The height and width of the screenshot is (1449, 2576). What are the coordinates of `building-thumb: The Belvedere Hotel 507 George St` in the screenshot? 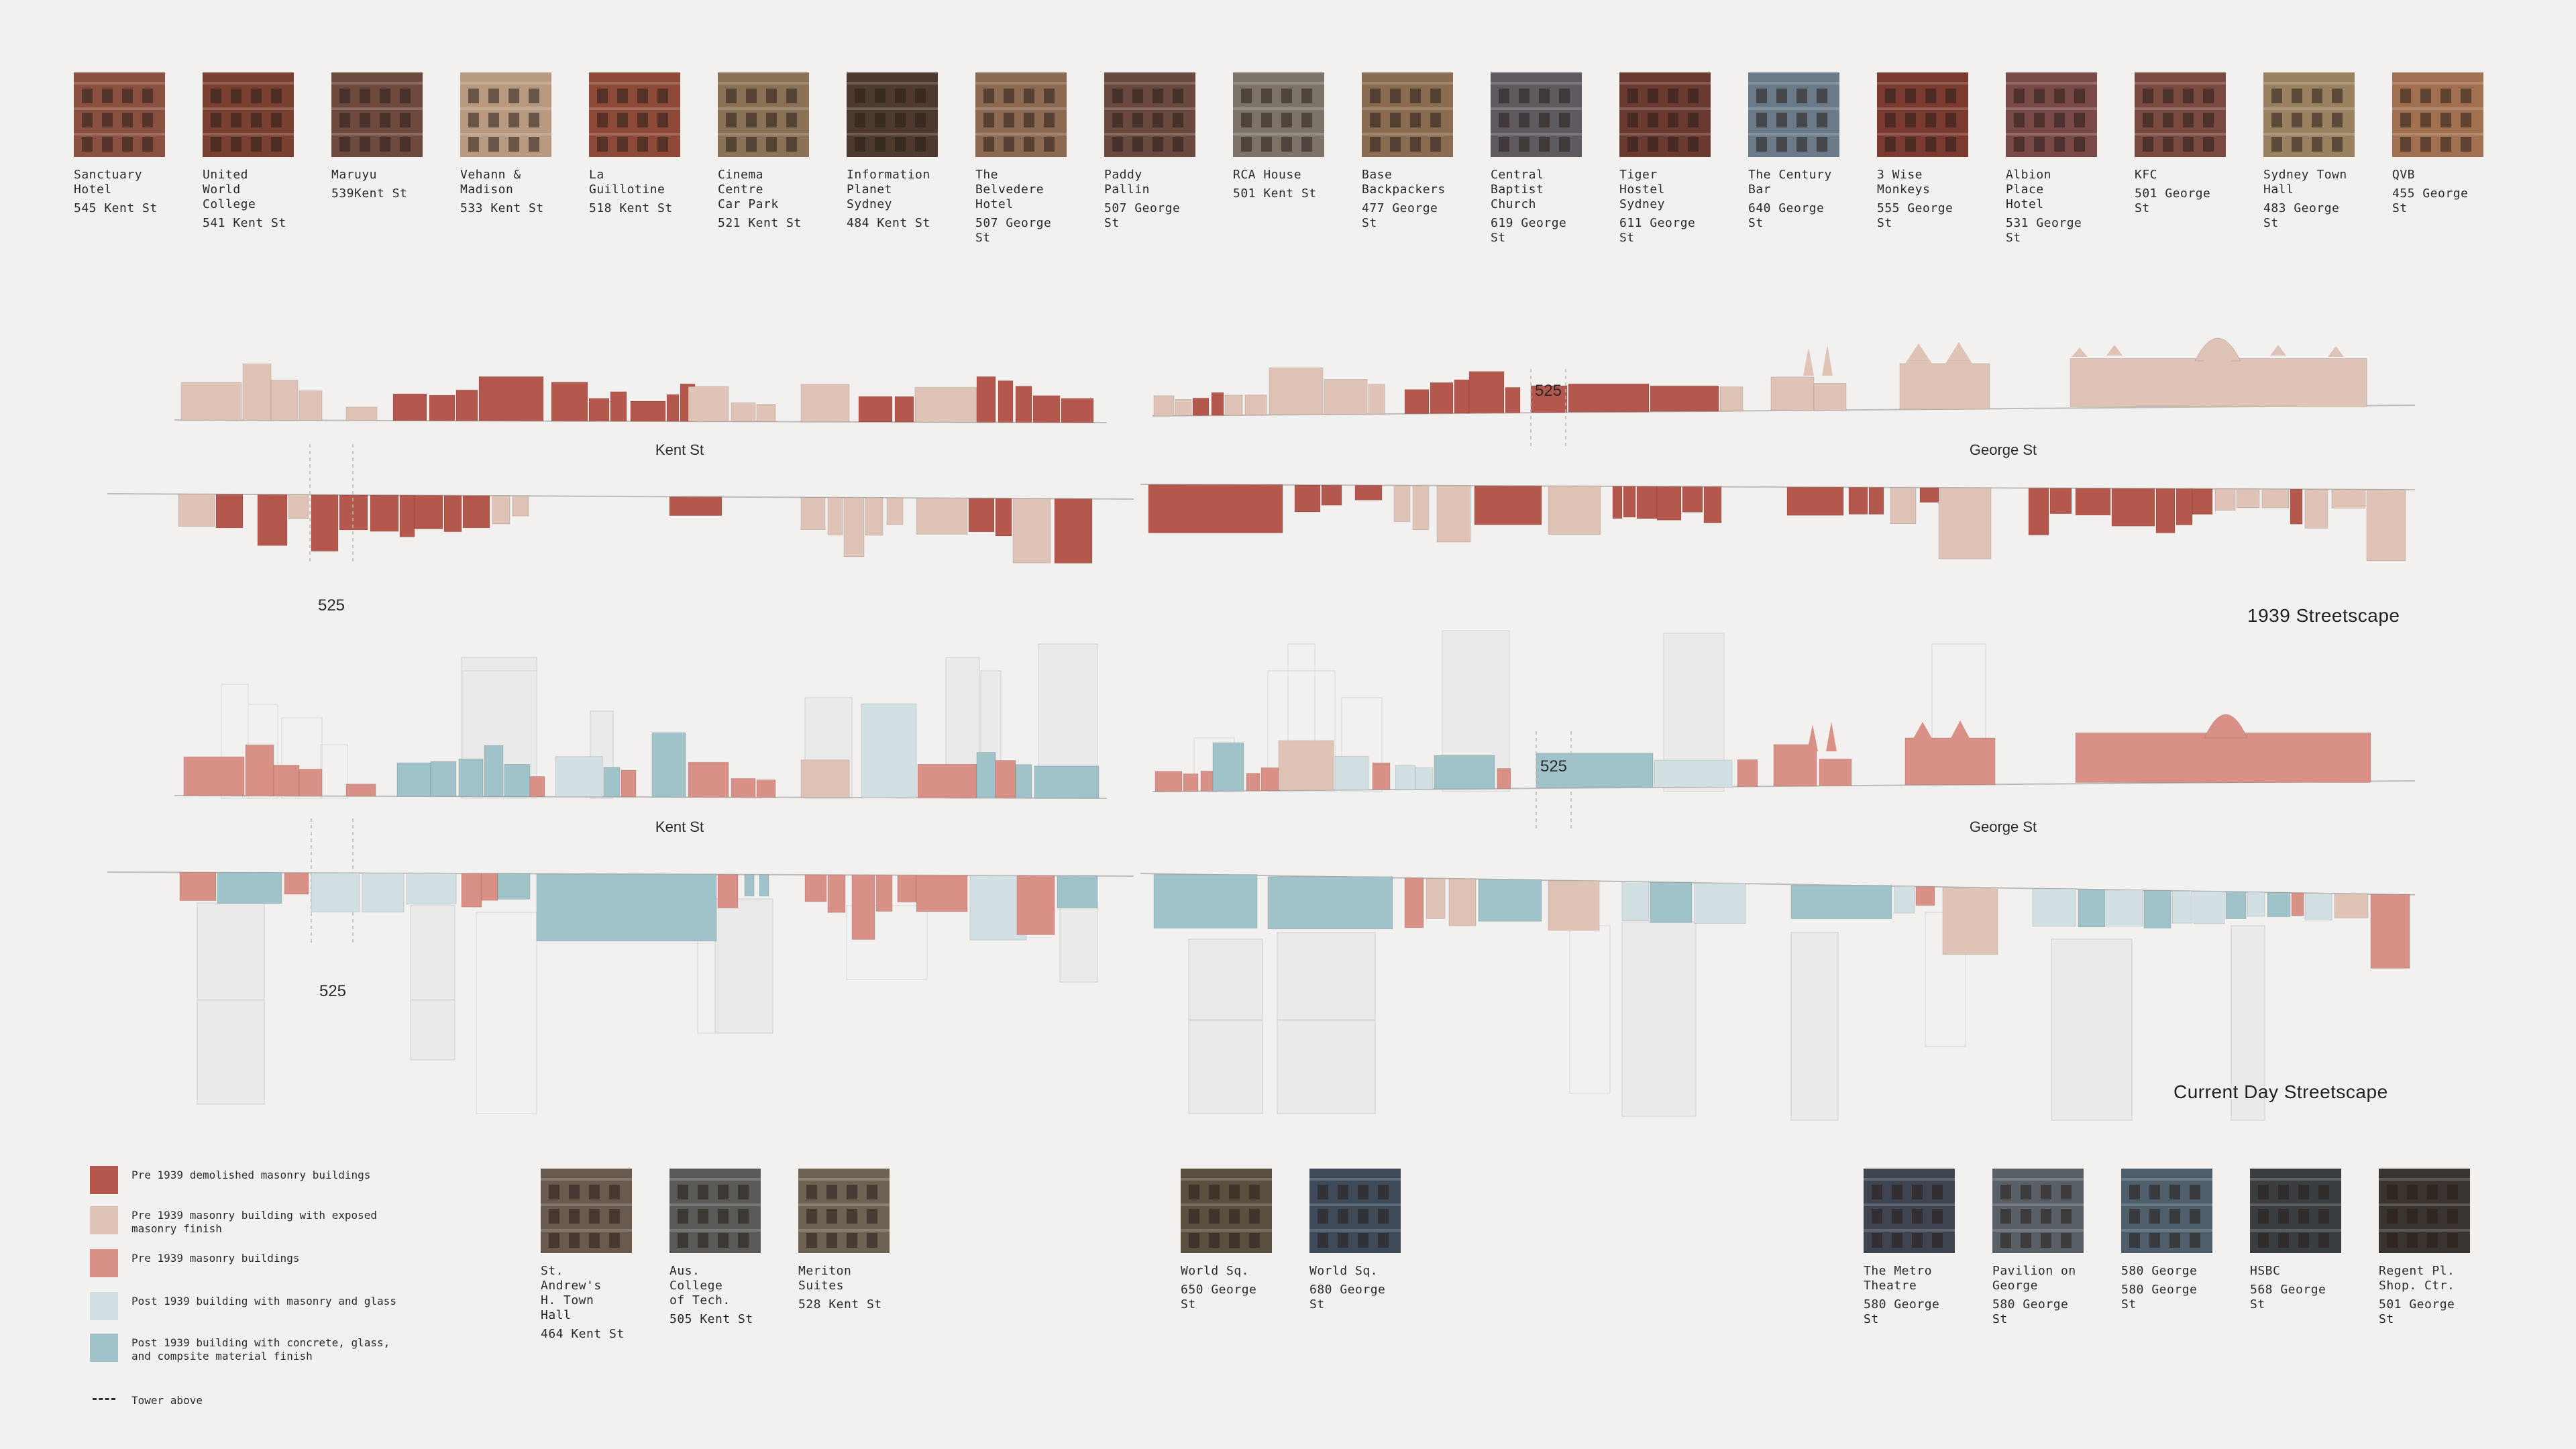 It's located at (1021, 159).